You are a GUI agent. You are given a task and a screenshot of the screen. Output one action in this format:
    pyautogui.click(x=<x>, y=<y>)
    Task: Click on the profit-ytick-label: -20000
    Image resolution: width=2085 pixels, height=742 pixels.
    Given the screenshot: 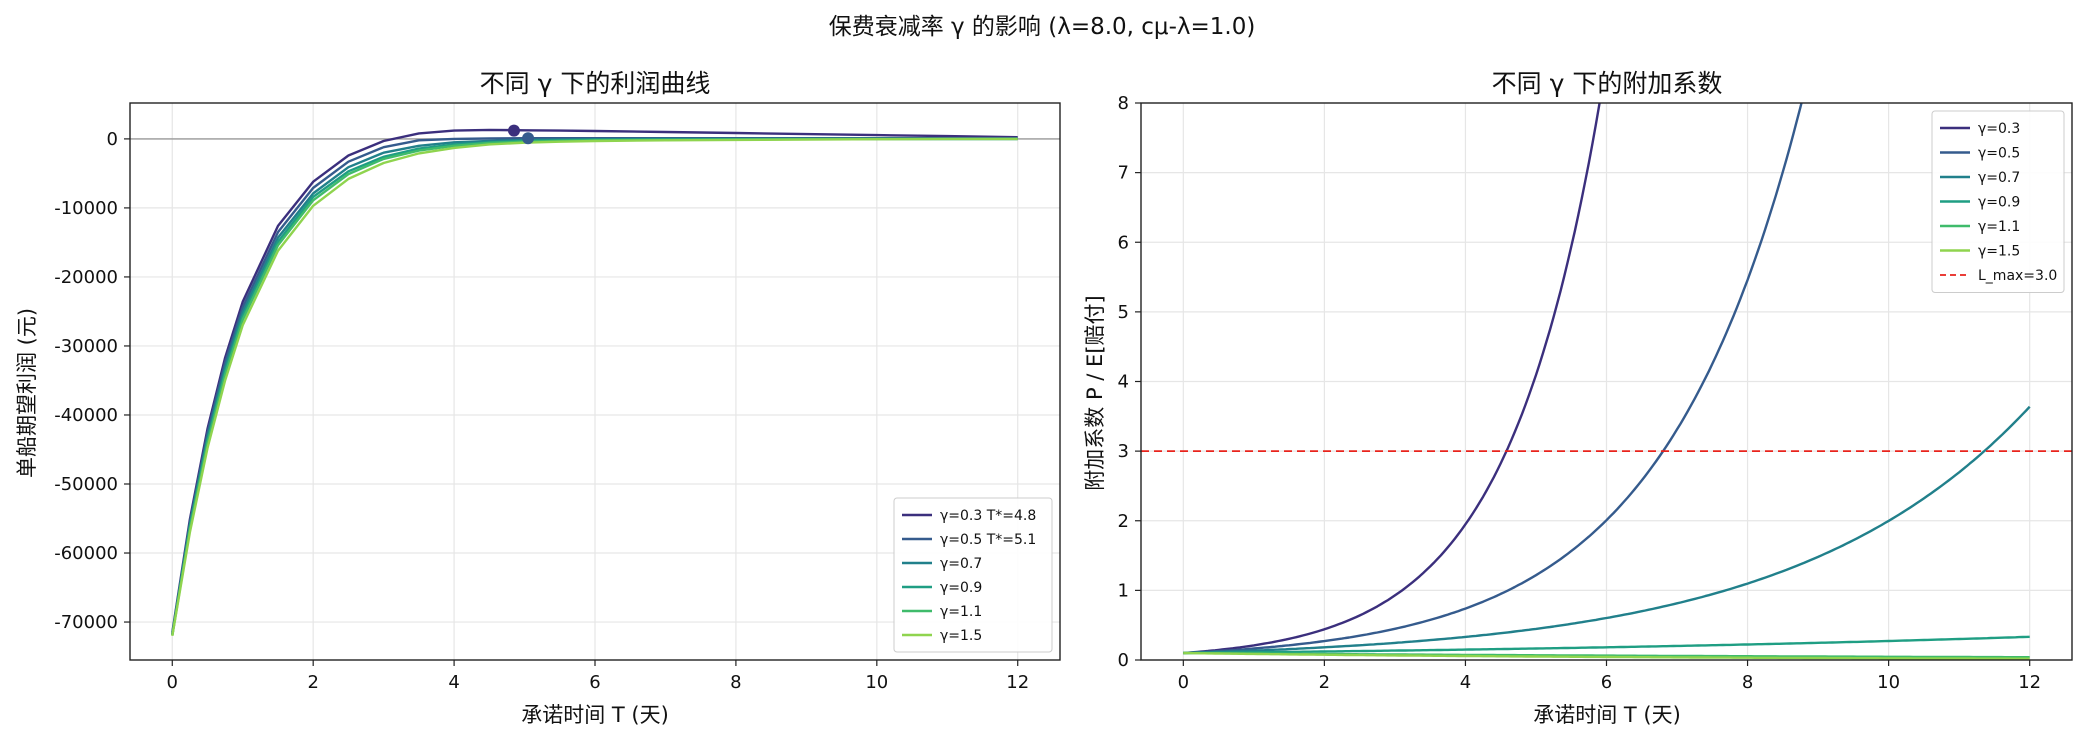 What is the action you would take?
    pyautogui.click(x=86, y=277)
    